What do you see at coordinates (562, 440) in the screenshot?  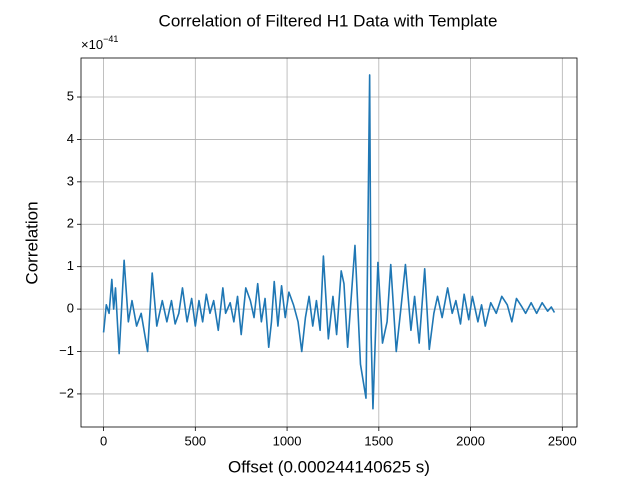 I see `x-tick-label: 2500` at bounding box center [562, 440].